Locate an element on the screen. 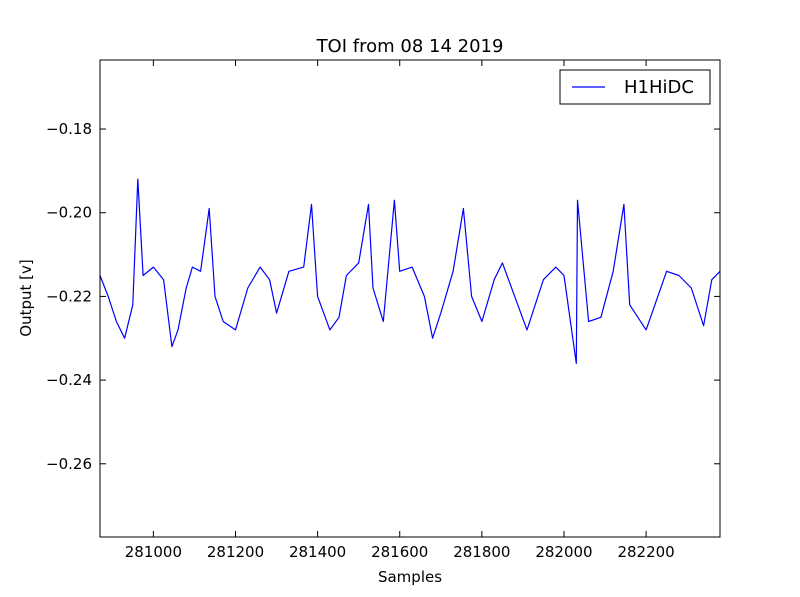 The height and width of the screenshot is (597, 800). x-axis-label: Samples is located at coordinates (410, 577).